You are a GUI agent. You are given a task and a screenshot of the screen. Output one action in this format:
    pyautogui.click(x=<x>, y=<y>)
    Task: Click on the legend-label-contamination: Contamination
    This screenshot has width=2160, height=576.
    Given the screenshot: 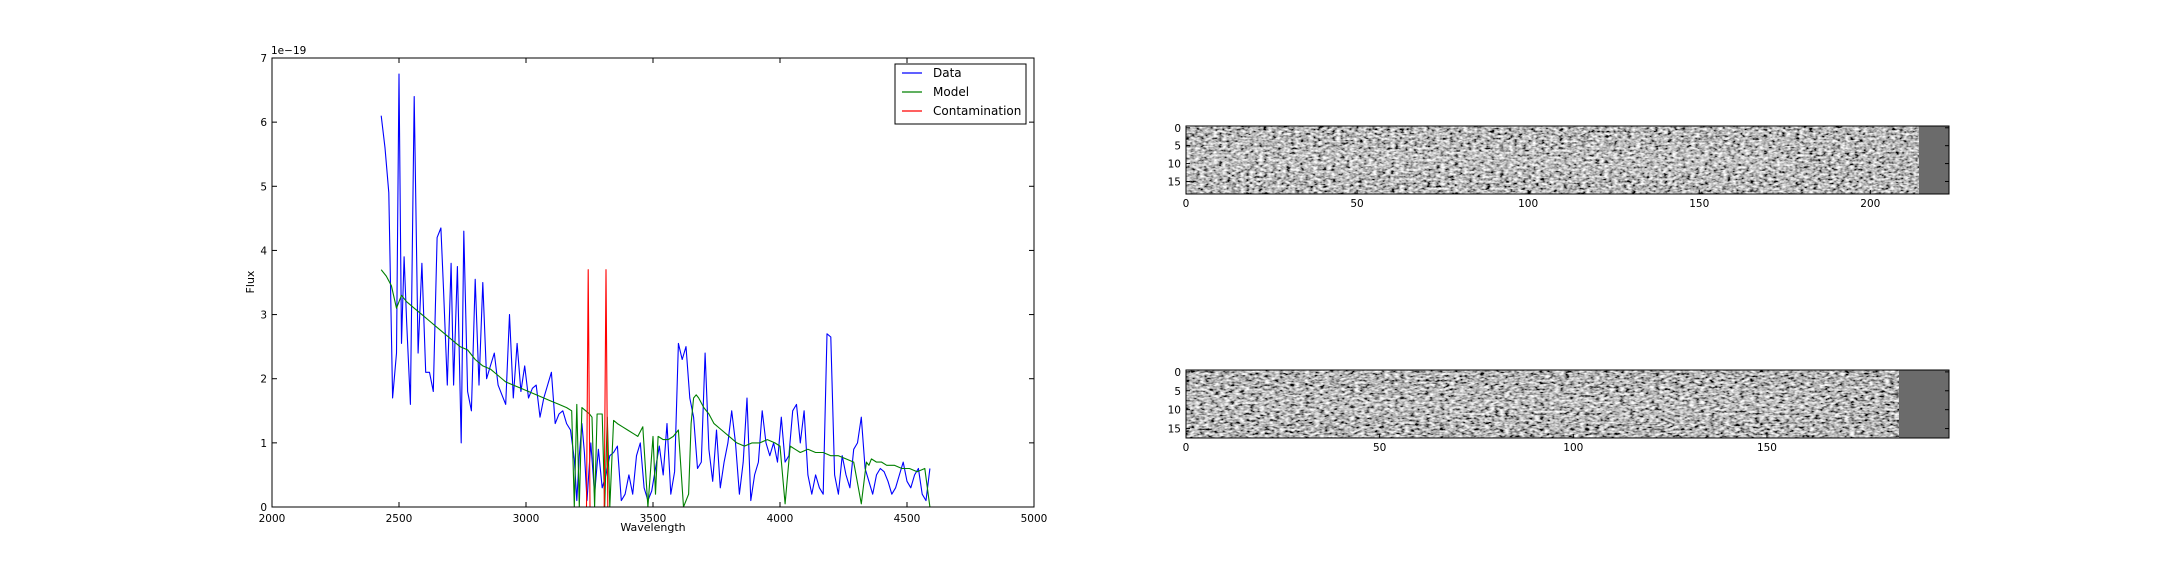 What is the action you would take?
    pyautogui.click(x=977, y=111)
    